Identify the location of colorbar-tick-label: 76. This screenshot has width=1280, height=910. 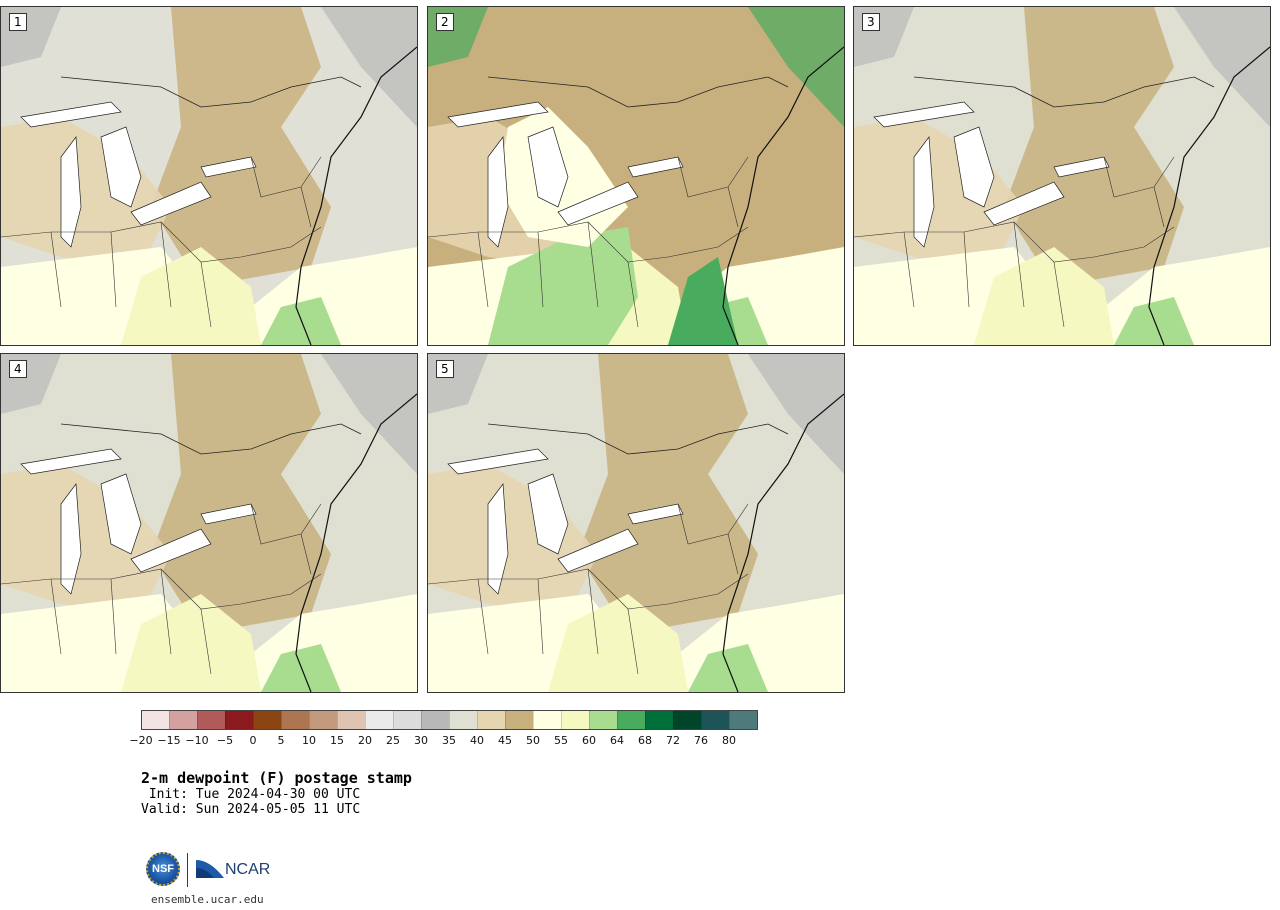
(701, 740).